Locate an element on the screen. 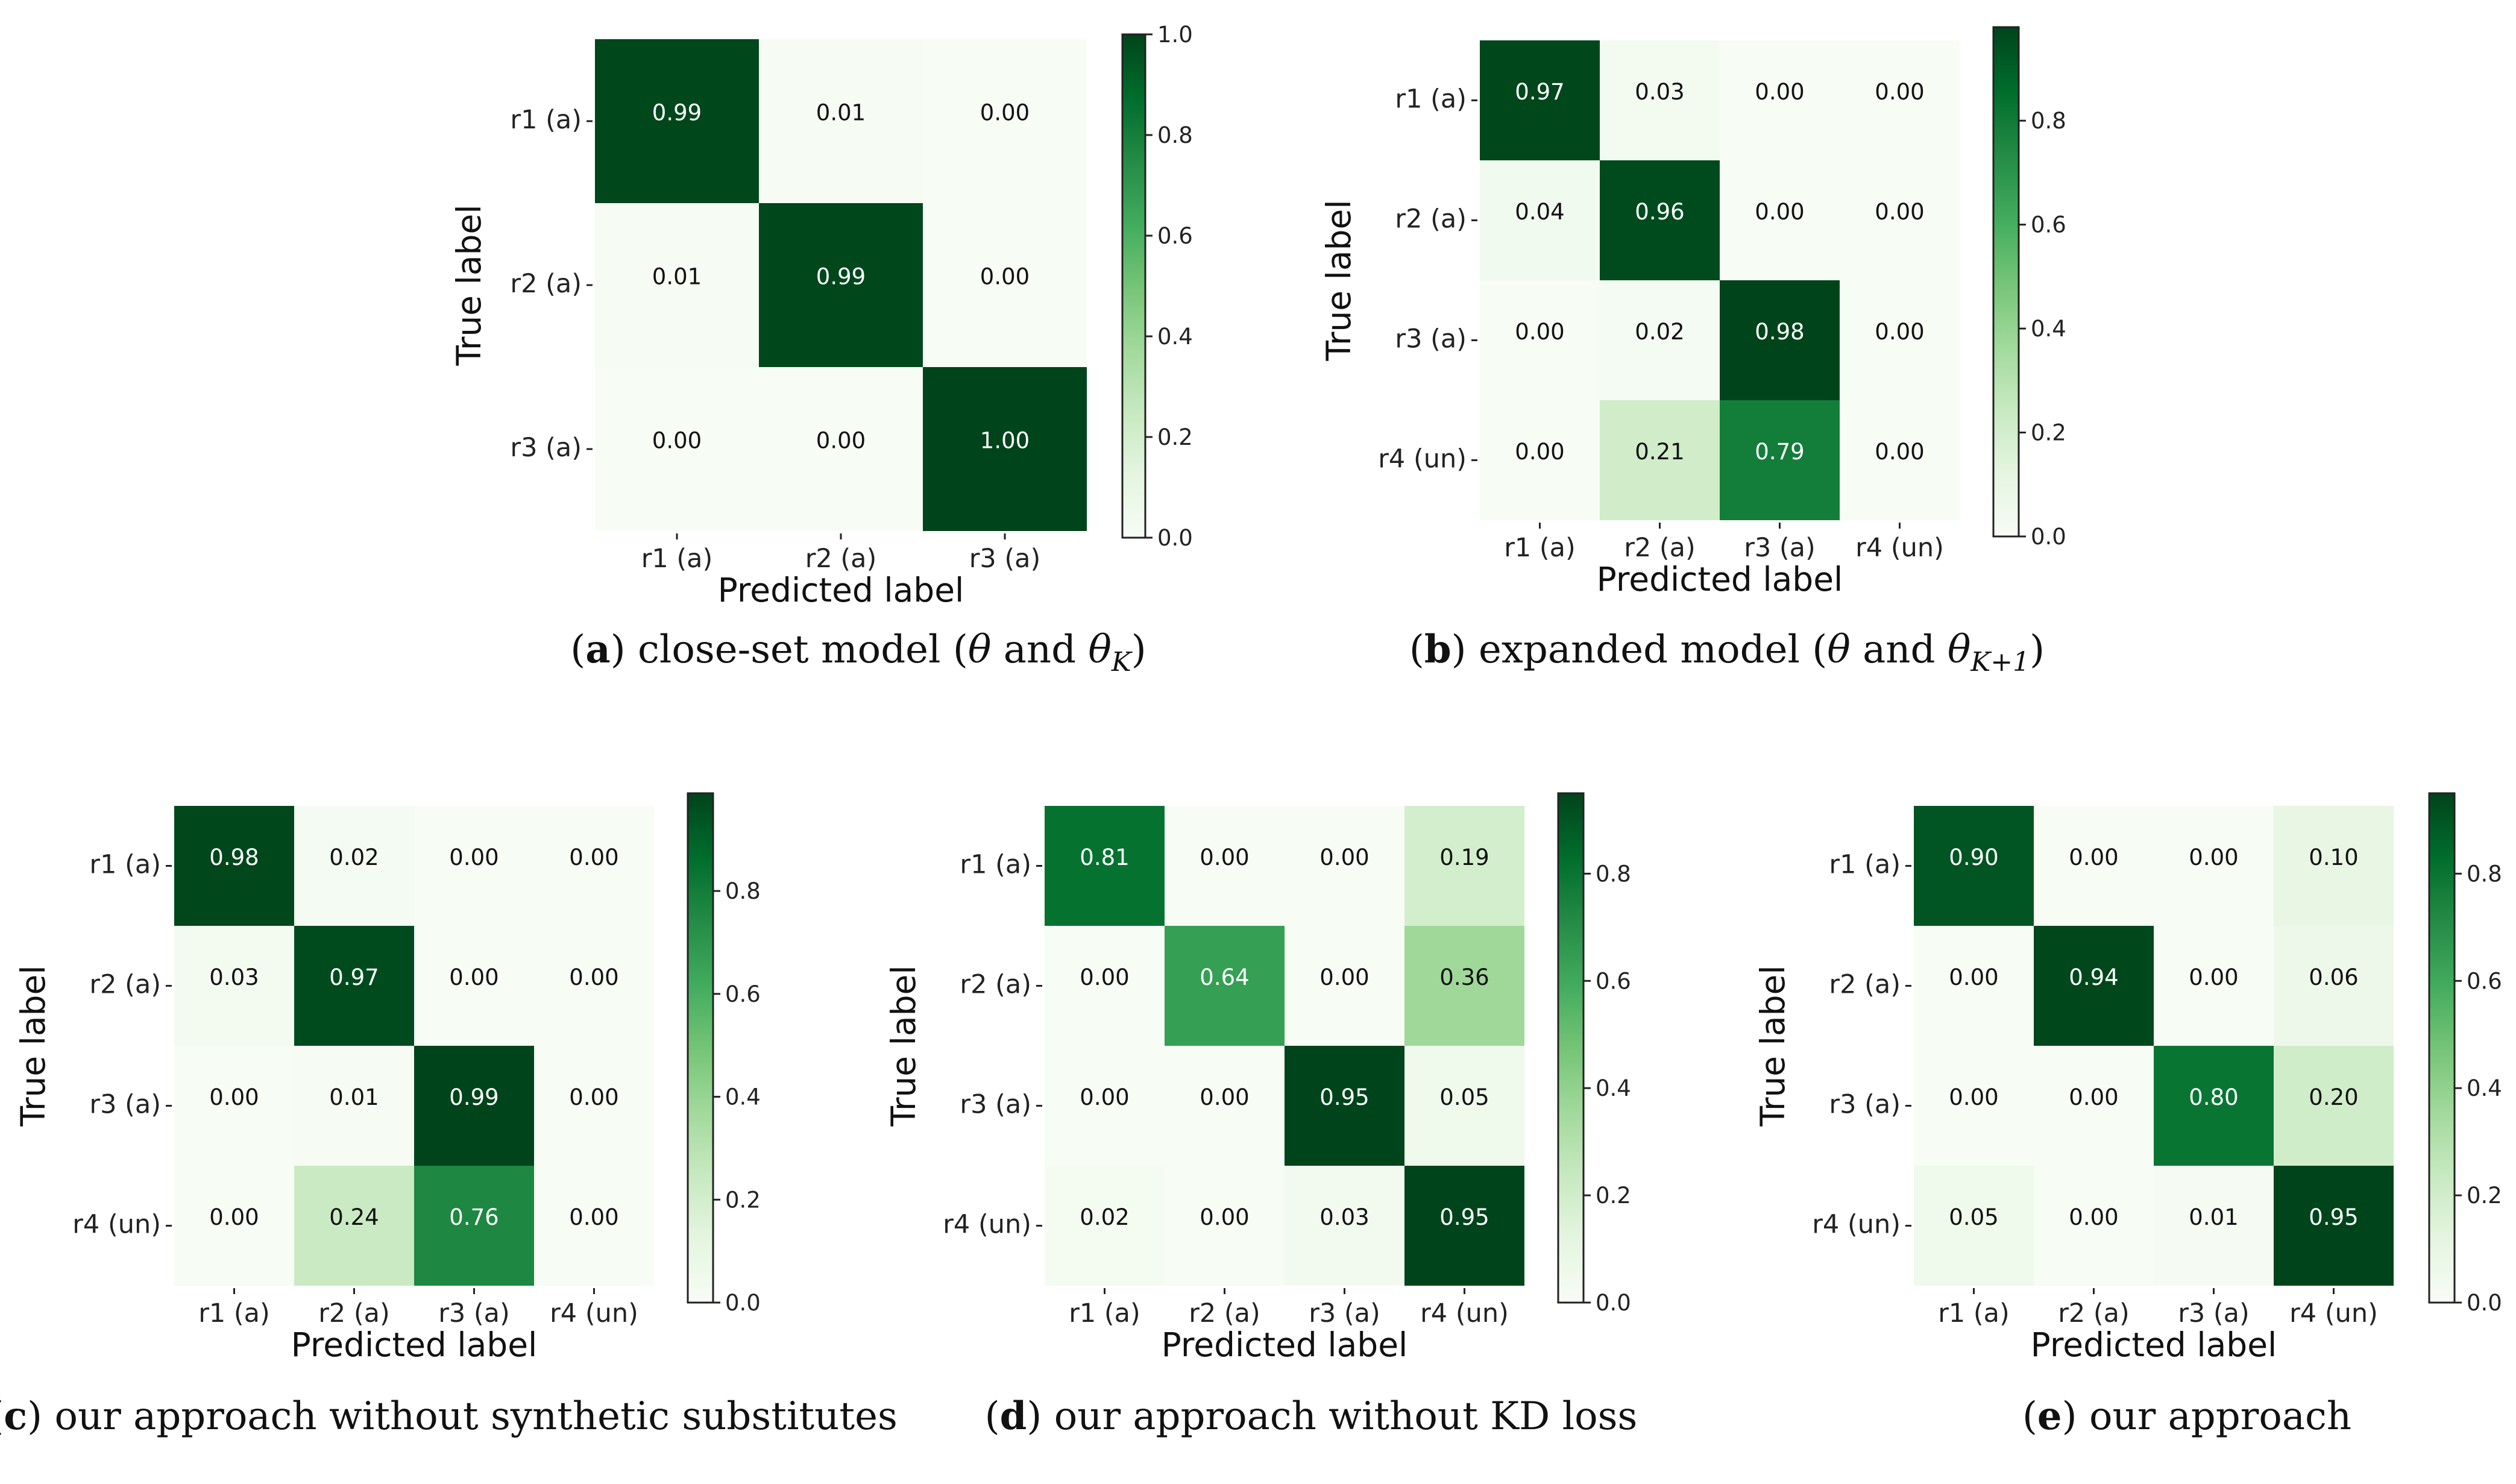 The height and width of the screenshot is (1484, 2516). panel-e-cell-label-r1-c4: 0.10 is located at coordinates (2333, 857).